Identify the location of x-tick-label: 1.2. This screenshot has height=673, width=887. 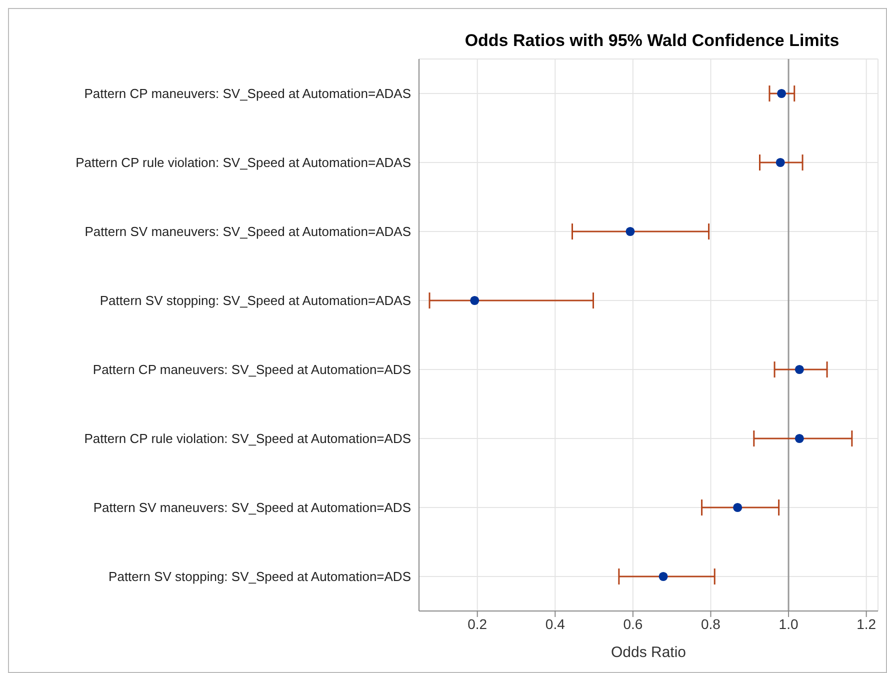
(866, 624).